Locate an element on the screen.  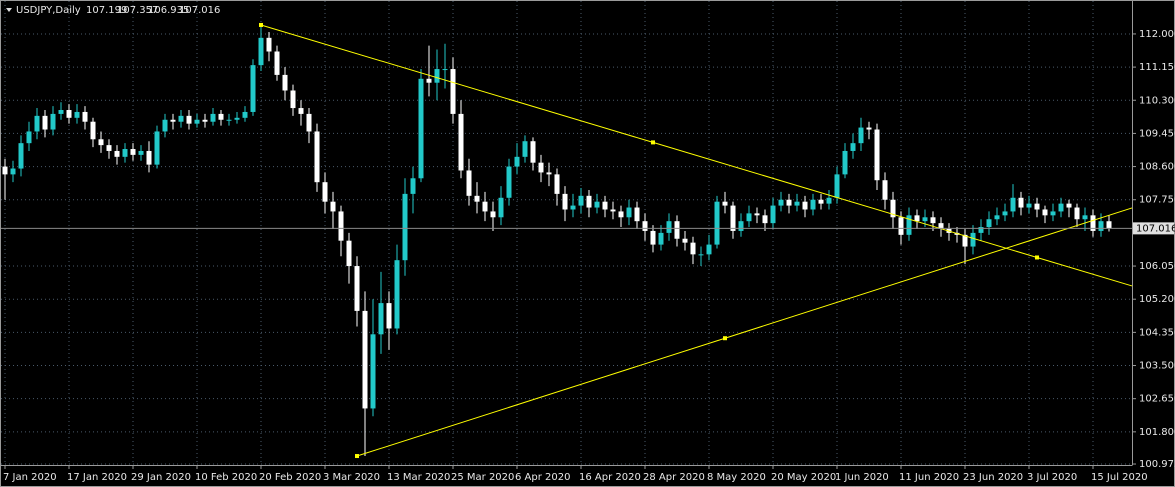
header-low: 106.935 is located at coordinates (168, 10).